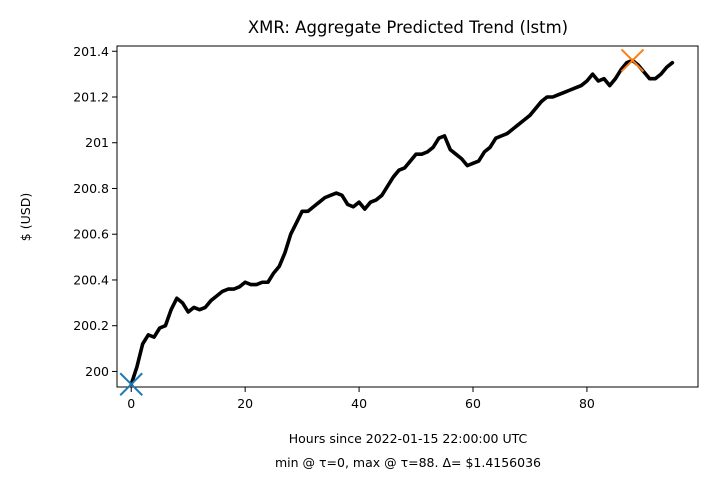  What do you see at coordinates (91, 234) in the screenshot?
I see `y-tick-label: 200.6` at bounding box center [91, 234].